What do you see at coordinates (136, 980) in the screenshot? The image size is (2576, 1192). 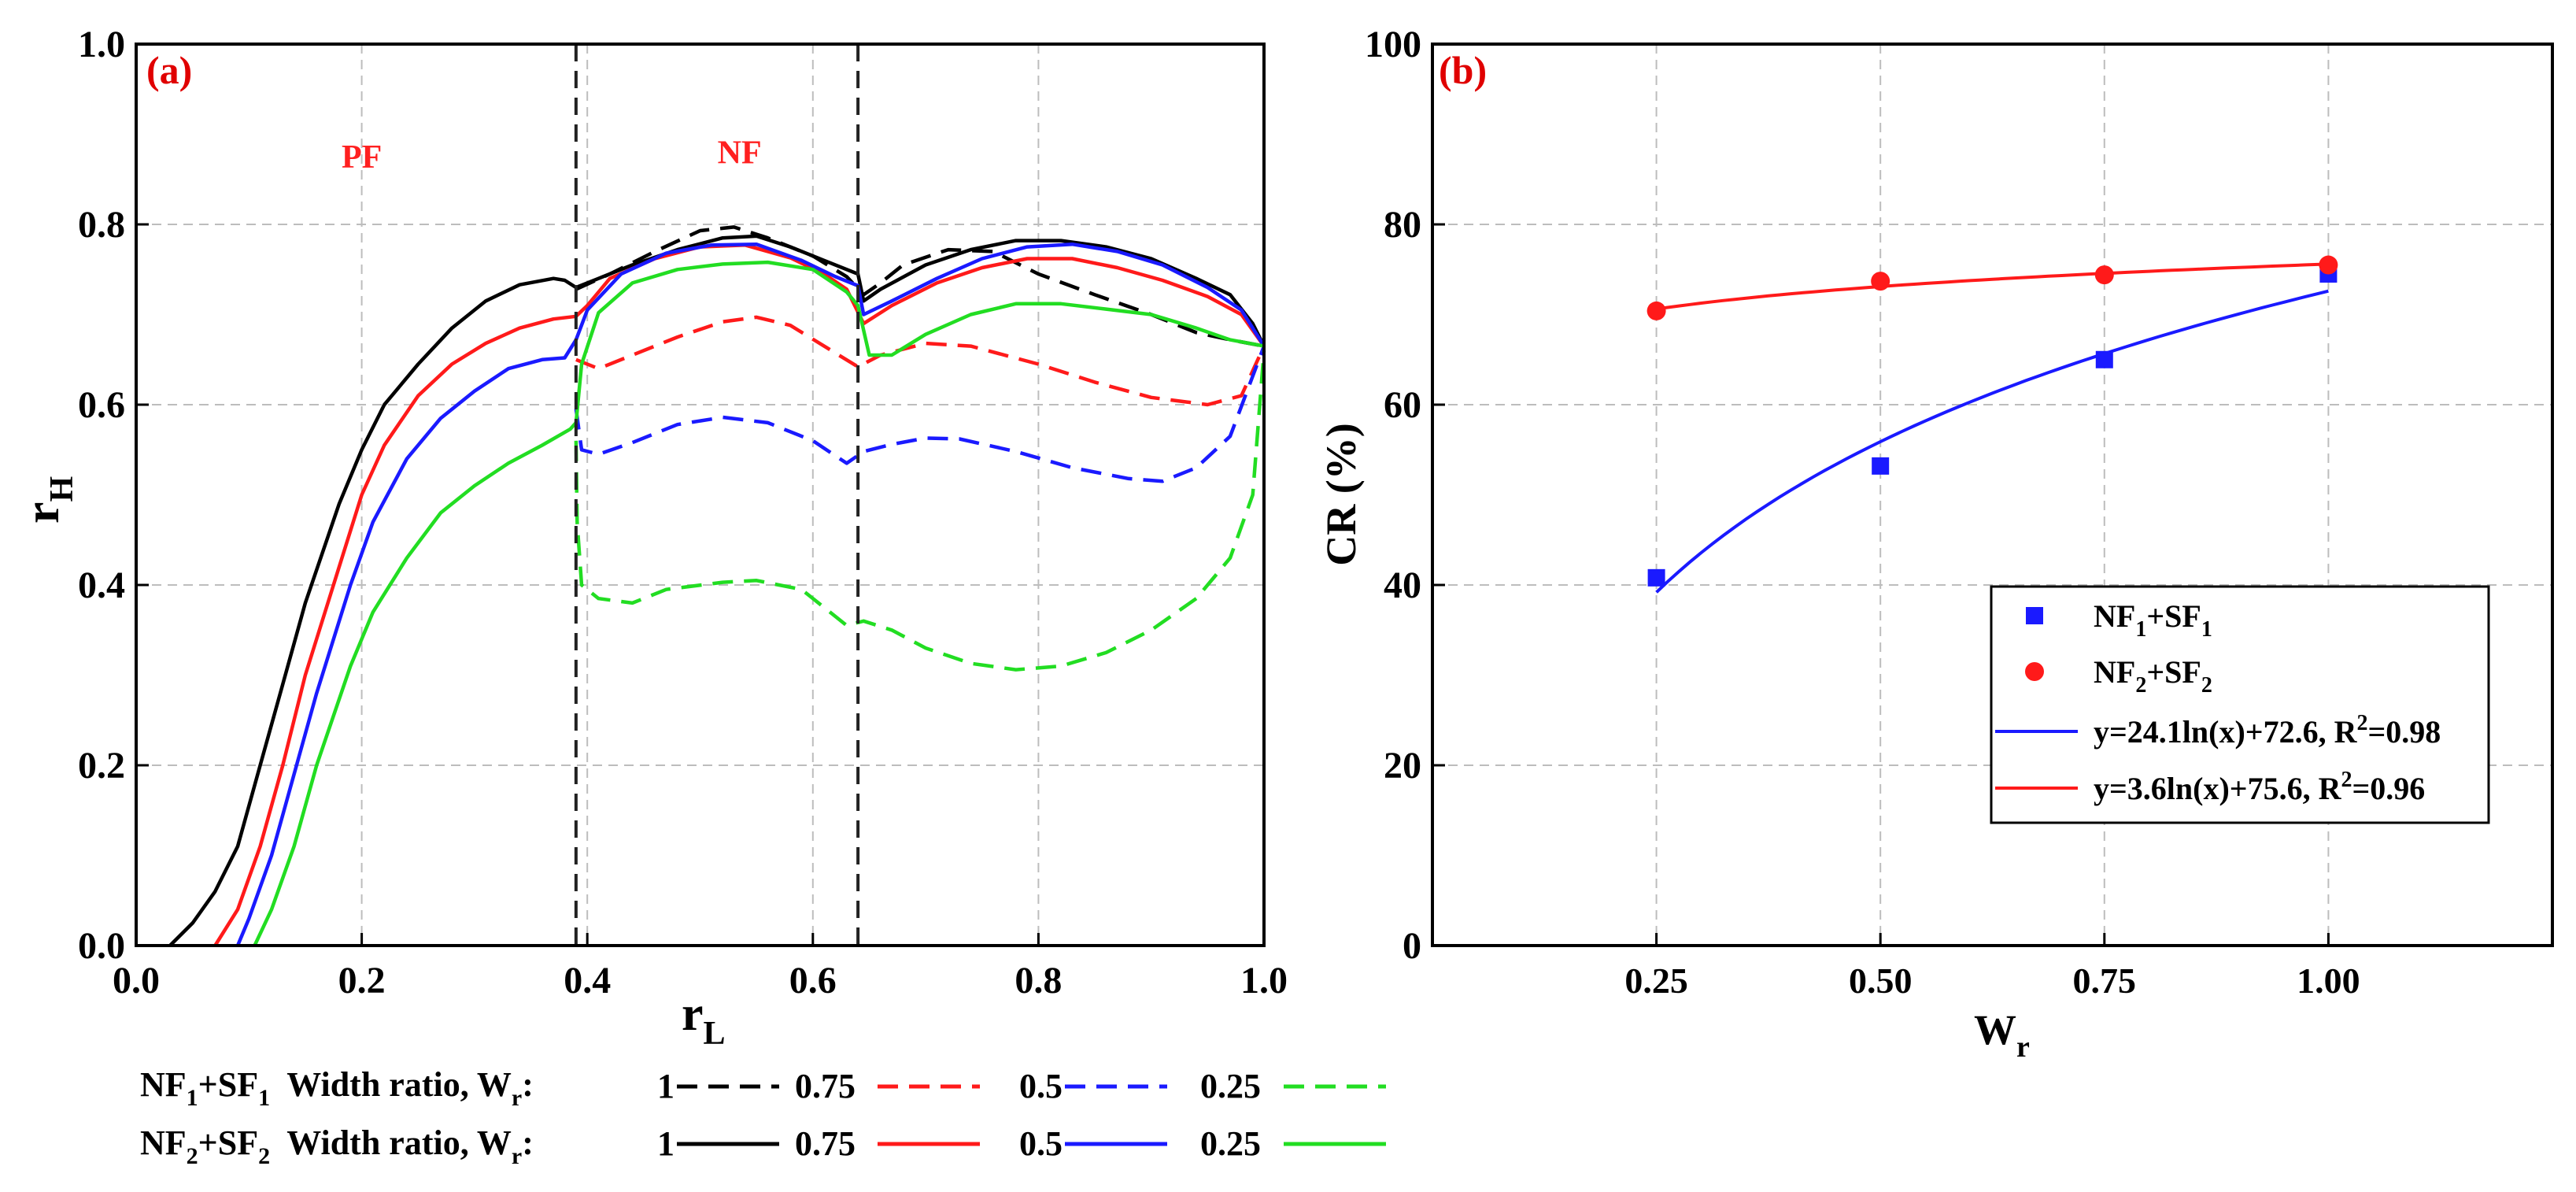 I see `a-x-tick-label: 0.0` at bounding box center [136, 980].